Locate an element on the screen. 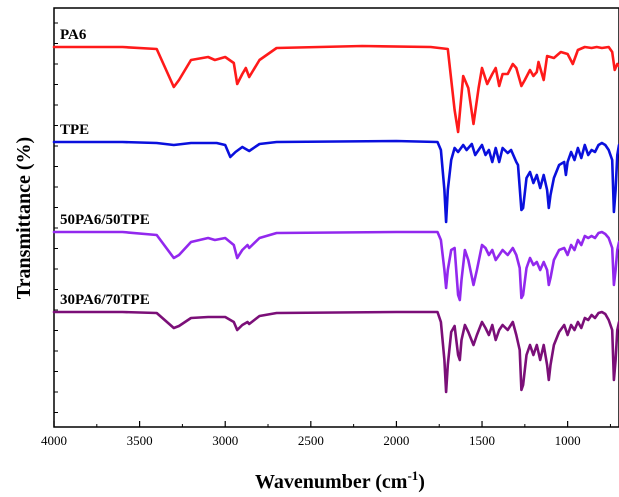 This screenshot has width=619, height=497. x-tick-label: 4000 is located at coordinates (54, 440).